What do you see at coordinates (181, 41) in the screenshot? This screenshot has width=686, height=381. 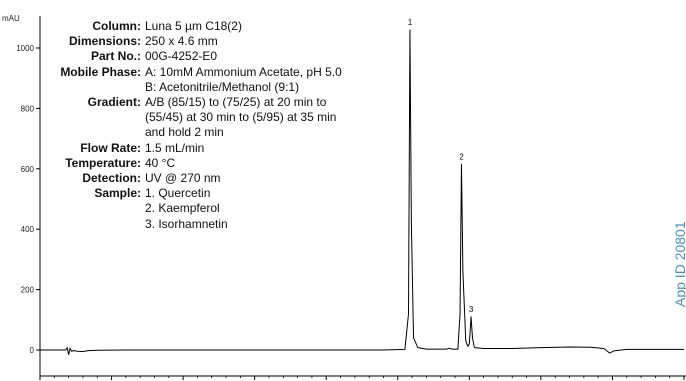 I see `condition-value: 250 x 4.6 mm` at bounding box center [181, 41].